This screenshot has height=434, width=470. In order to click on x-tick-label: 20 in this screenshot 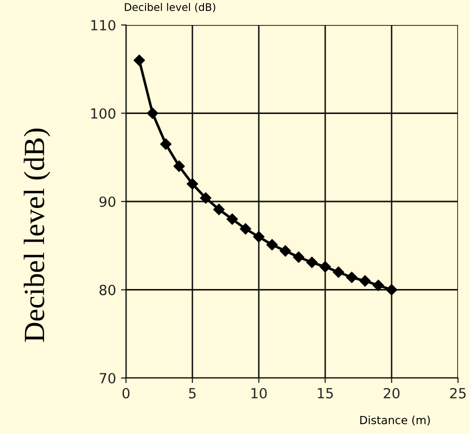, I will do `click(392, 393)`.